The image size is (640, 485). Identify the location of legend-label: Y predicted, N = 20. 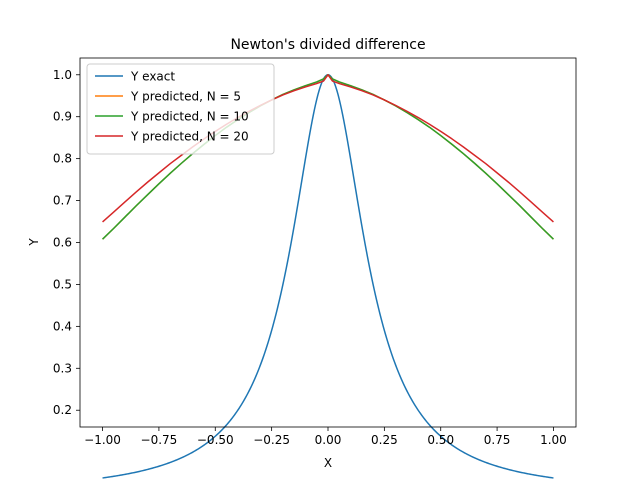
(189, 137).